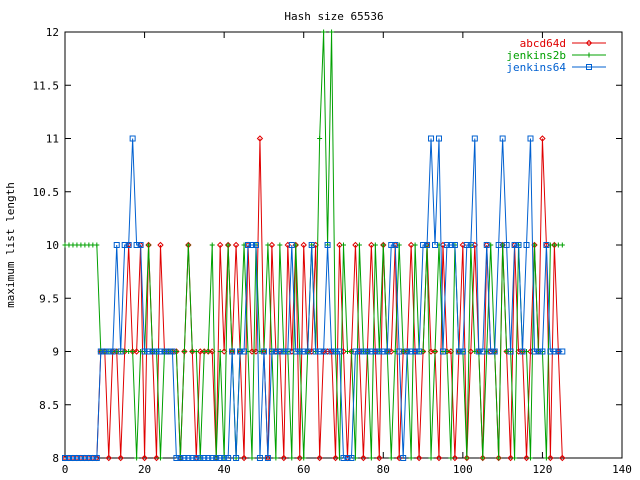  What do you see at coordinates (144, 469) in the screenshot?
I see `x-tick-label: 20` at bounding box center [144, 469].